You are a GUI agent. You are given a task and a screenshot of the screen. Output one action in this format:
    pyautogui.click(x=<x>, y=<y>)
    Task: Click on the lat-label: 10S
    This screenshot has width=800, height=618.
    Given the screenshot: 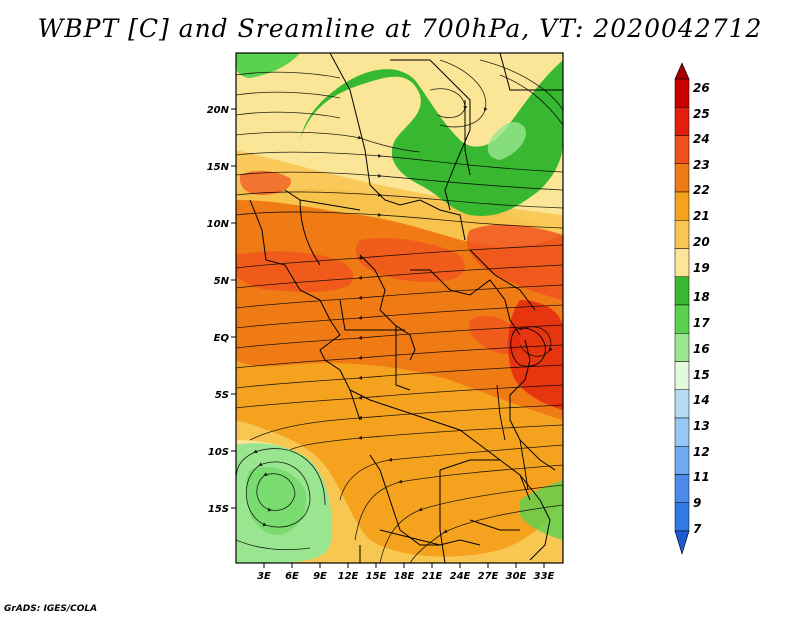 What is the action you would take?
    pyautogui.click(x=218, y=452)
    